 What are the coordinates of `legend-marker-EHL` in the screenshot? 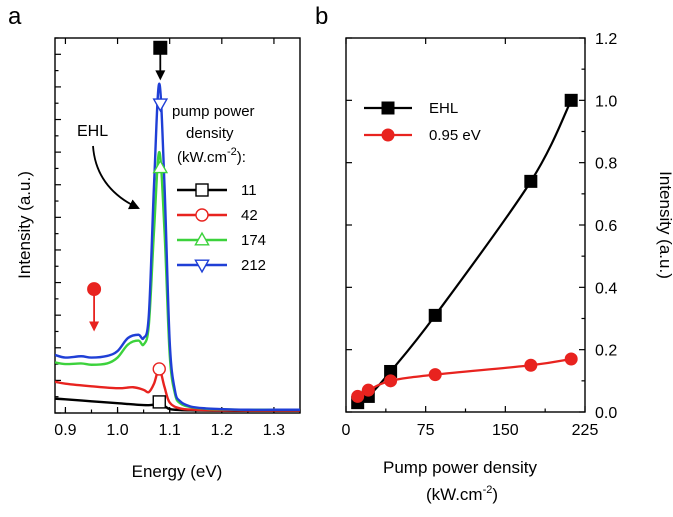 It's located at (388, 108).